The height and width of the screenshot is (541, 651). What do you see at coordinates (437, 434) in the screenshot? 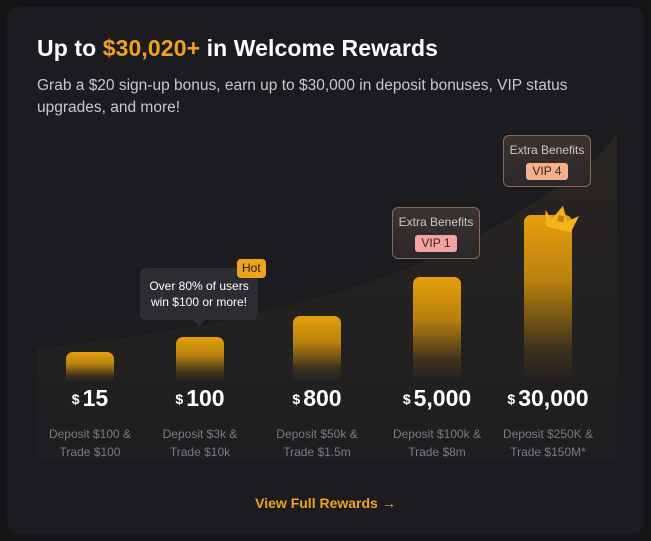
I see `requirement-line: Deposit $100k &` at bounding box center [437, 434].